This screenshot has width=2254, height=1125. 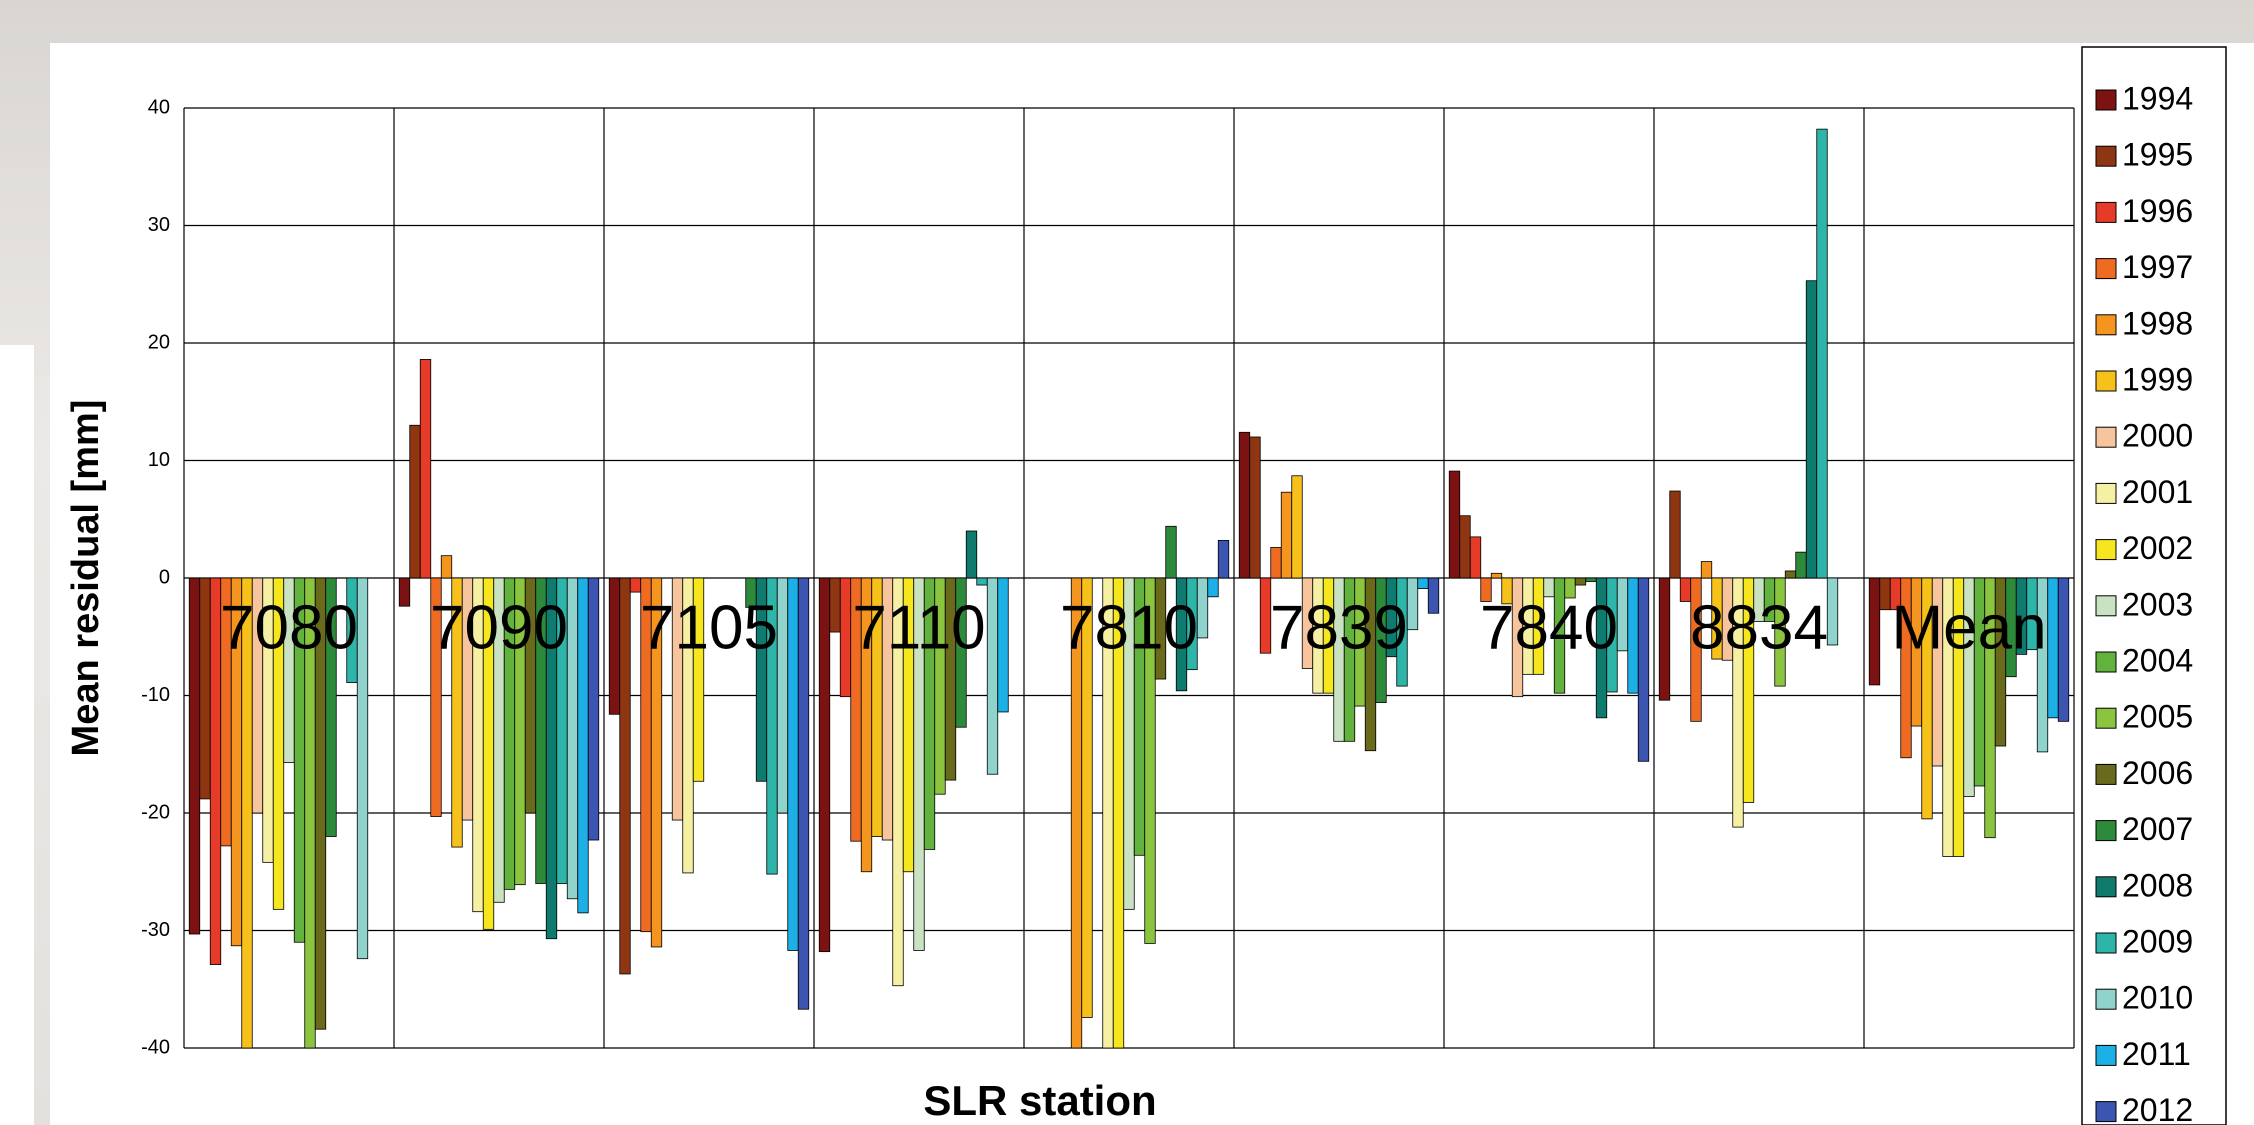 I want to click on legend-label: 1997, so click(x=2157, y=267).